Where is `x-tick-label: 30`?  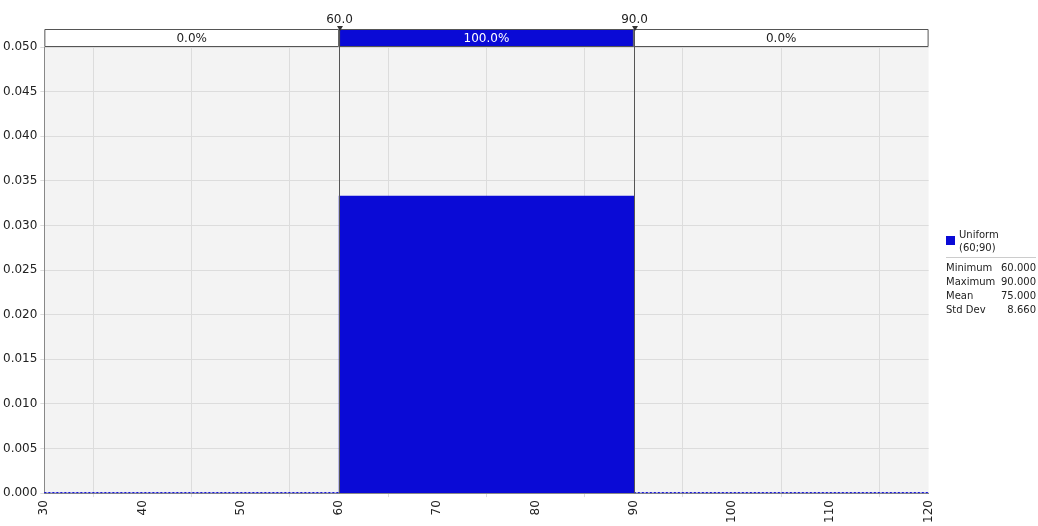 x-tick-label: 30 is located at coordinates (43, 508).